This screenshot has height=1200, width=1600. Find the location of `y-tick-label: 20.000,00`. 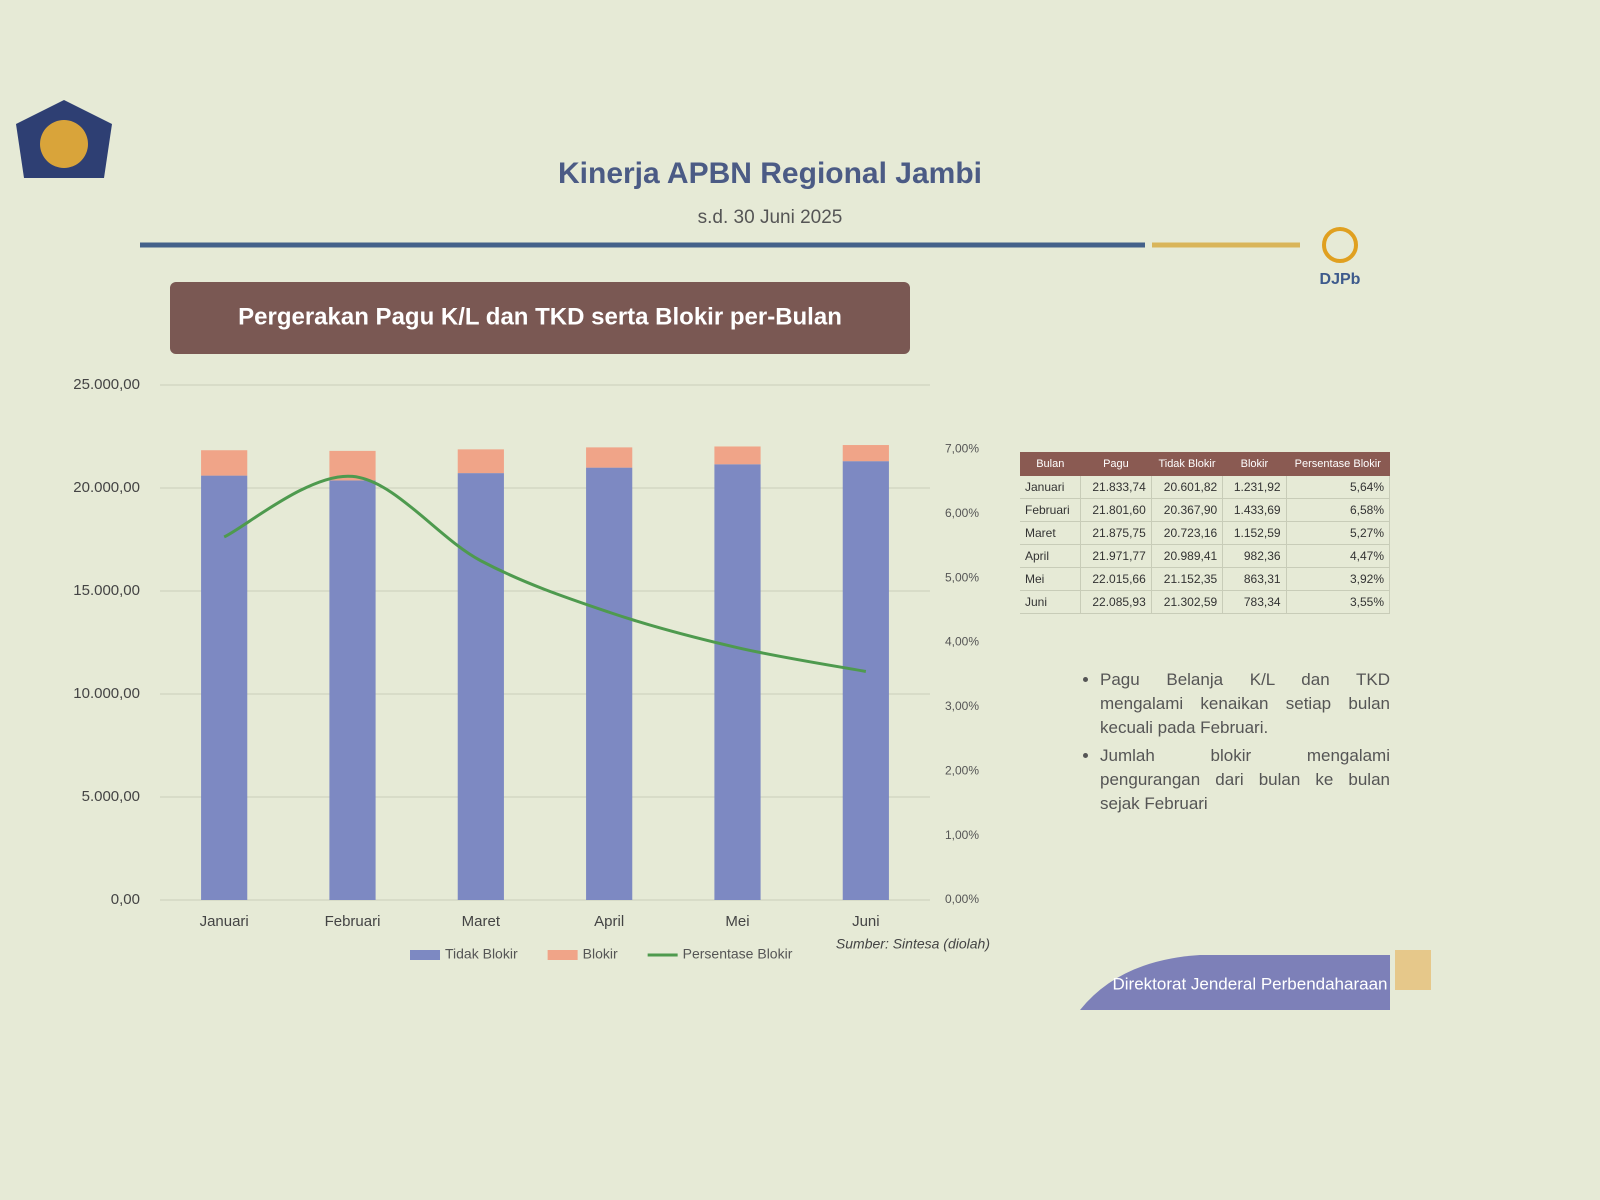

y-tick-label: 20.000,00 is located at coordinates (106, 487).